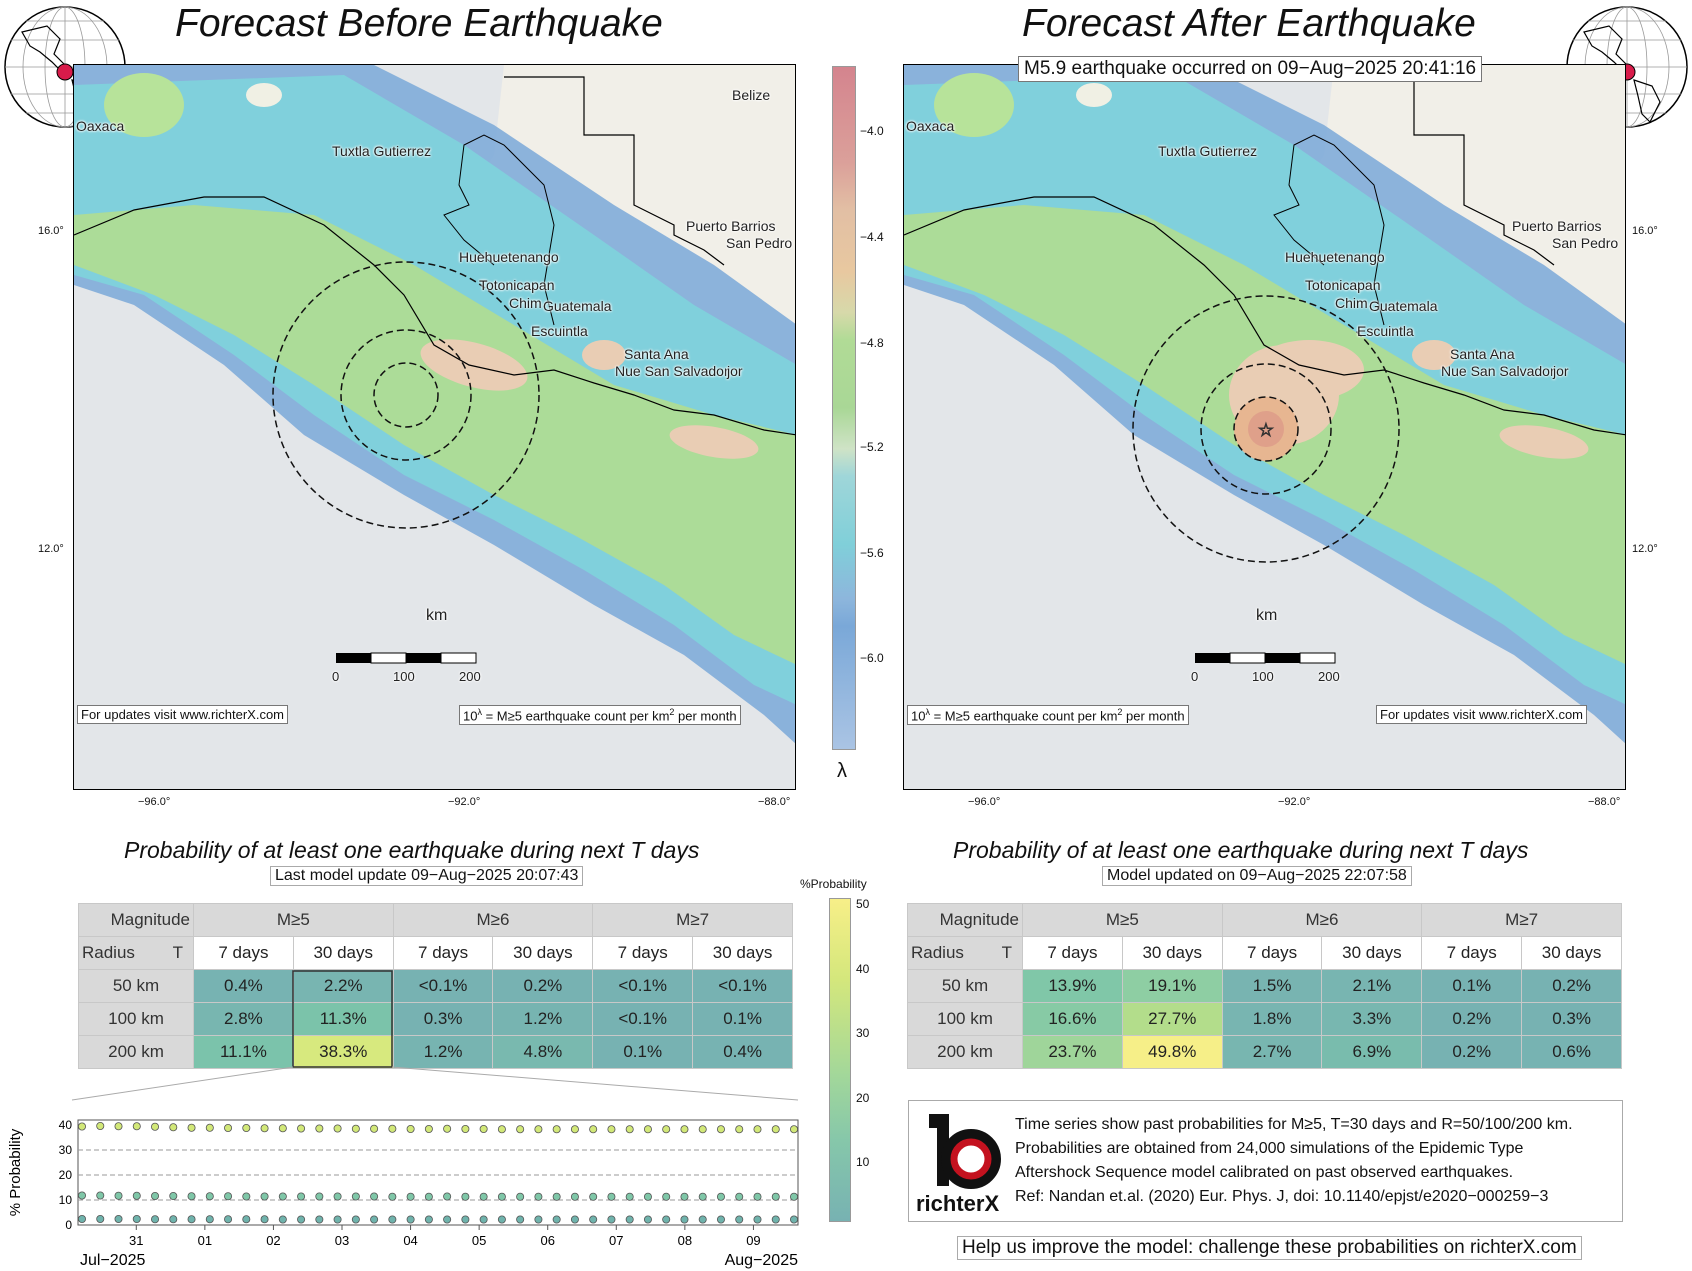 This screenshot has height=1271, width=1692. Describe the element at coordinates (842, 771) in the screenshot. I see `cb-lambda-symbol: λ` at that location.